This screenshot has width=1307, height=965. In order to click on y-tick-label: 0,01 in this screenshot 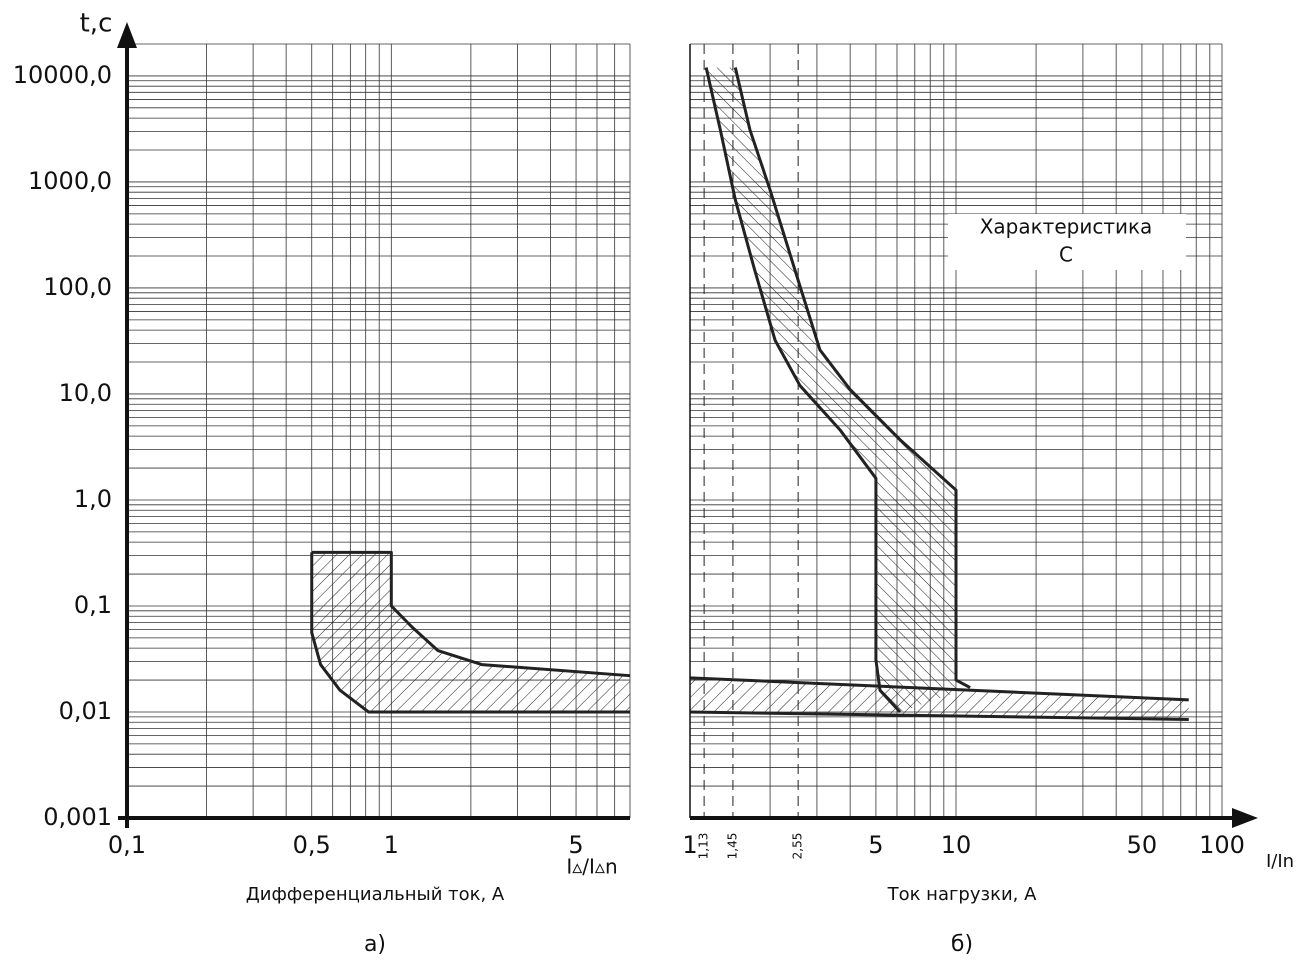, I will do `click(85, 711)`.